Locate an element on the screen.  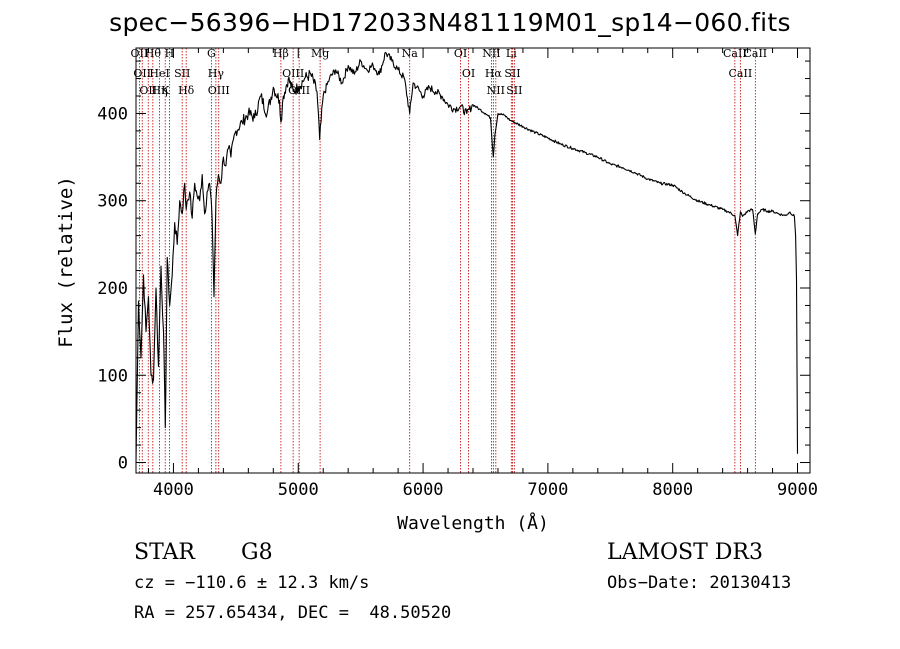
line-label: G is located at coordinates (211, 53).